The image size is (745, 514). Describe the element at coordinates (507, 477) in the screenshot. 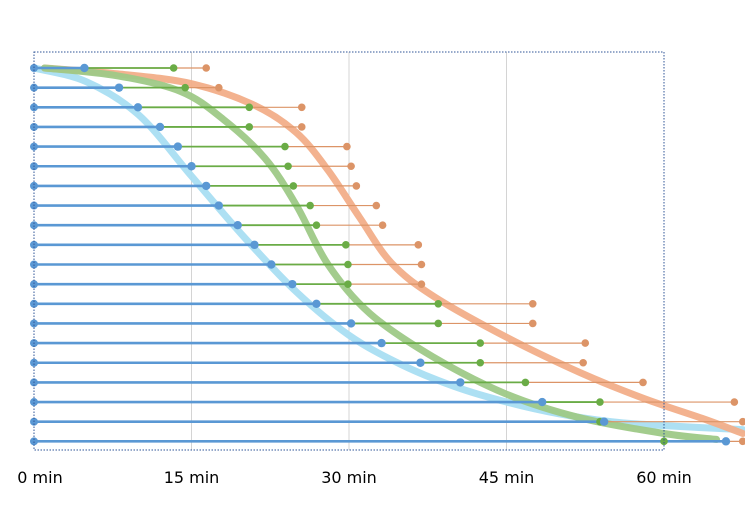

I see `x-tick-label: 45 min` at that location.